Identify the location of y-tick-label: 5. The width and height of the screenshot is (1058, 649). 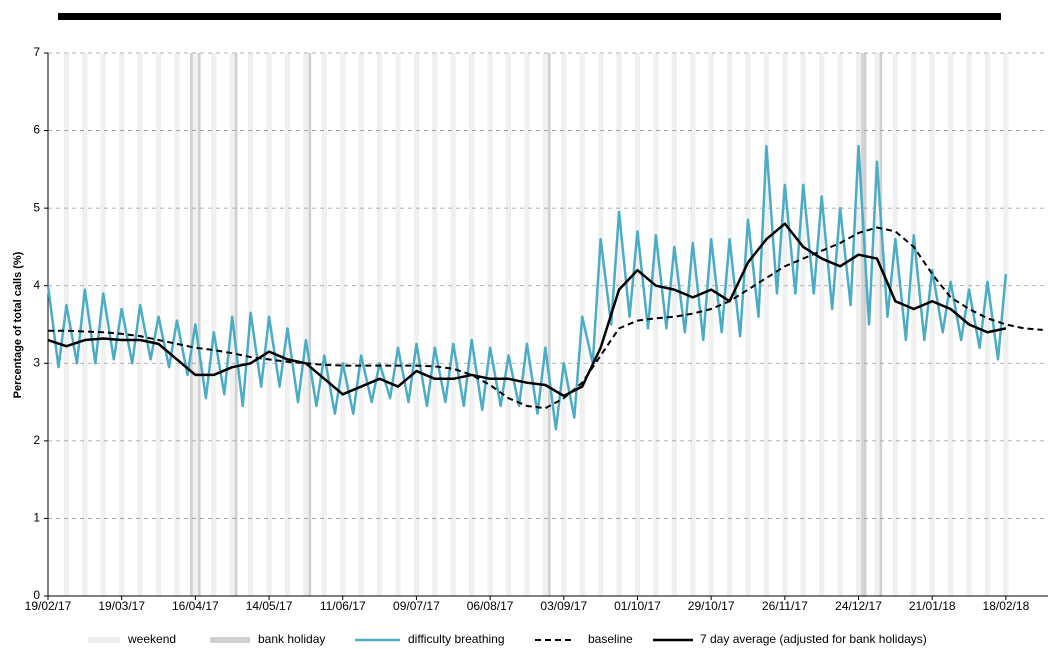
(36, 207).